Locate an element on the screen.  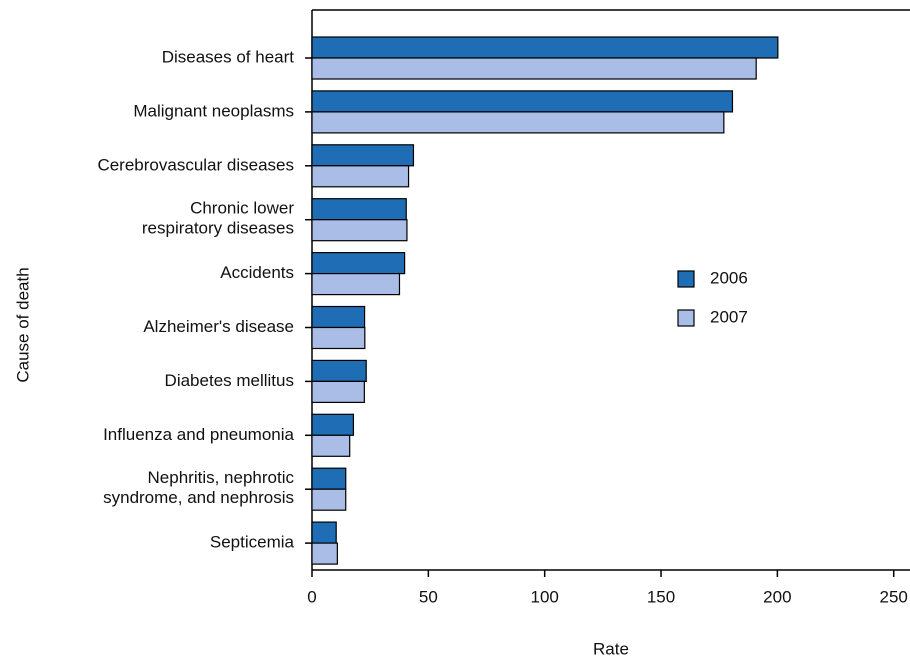
y-axis-title: Cause of death is located at coordinates (22, 324).